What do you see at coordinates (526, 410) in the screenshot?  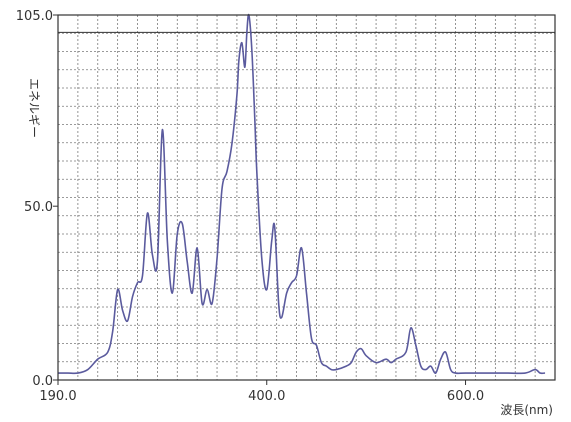 I see `x-axis-label: 波長(nm)` at bounding box center [526, 410].